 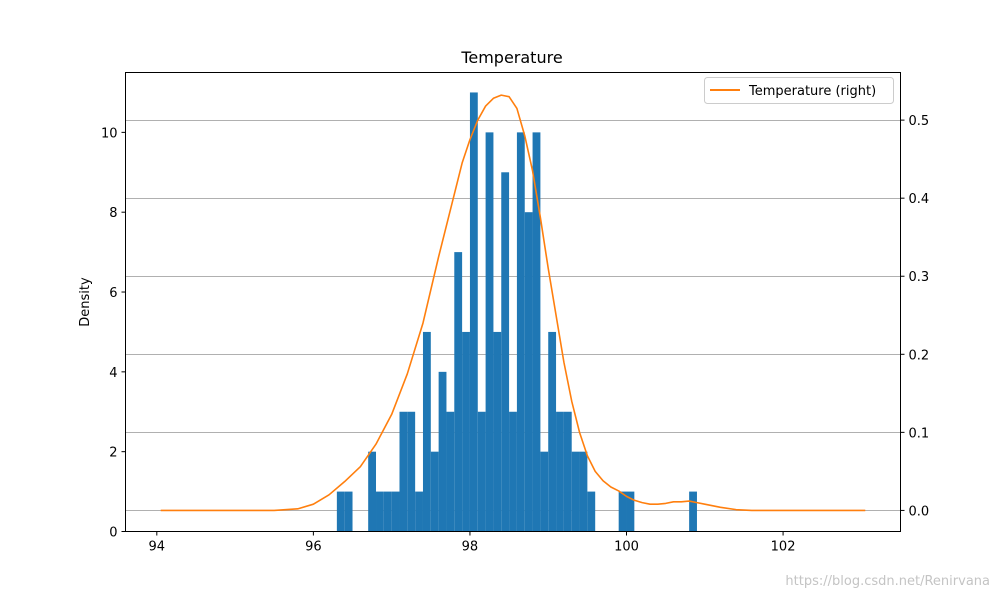 I want to click on y-tick-label: 10, so click(x=109, y=133).